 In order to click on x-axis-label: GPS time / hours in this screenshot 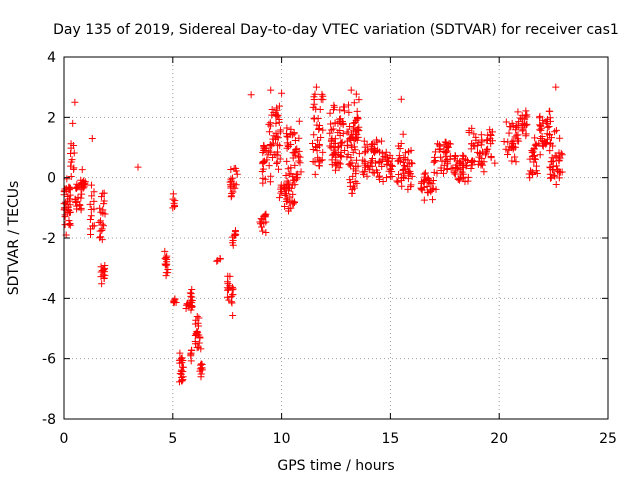, I will do `click(335, 466)`.